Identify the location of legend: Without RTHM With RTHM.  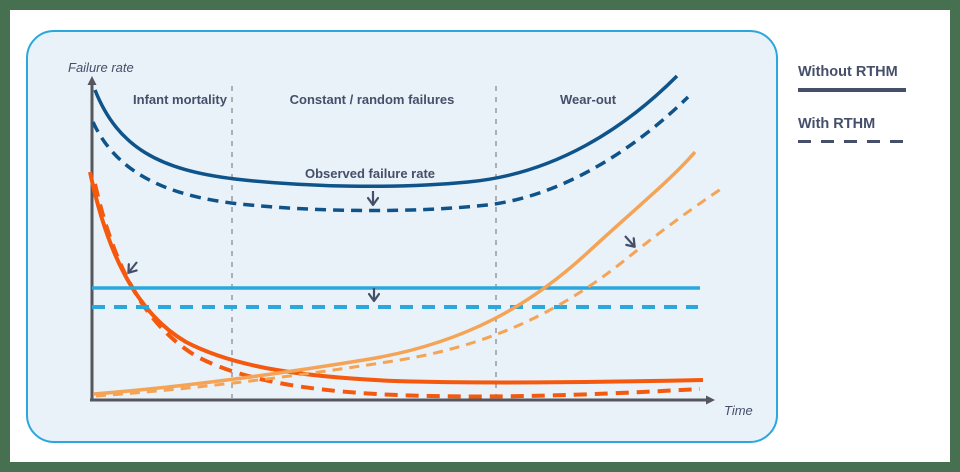
(853, 115).